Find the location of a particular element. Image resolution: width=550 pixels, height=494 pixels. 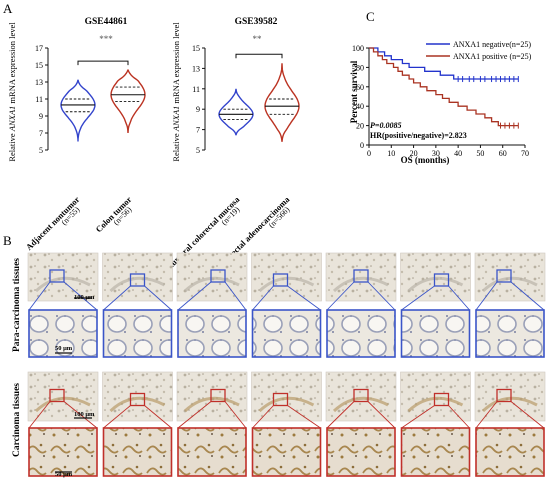

significance-mark: ** is located at coordinates (258, 39).